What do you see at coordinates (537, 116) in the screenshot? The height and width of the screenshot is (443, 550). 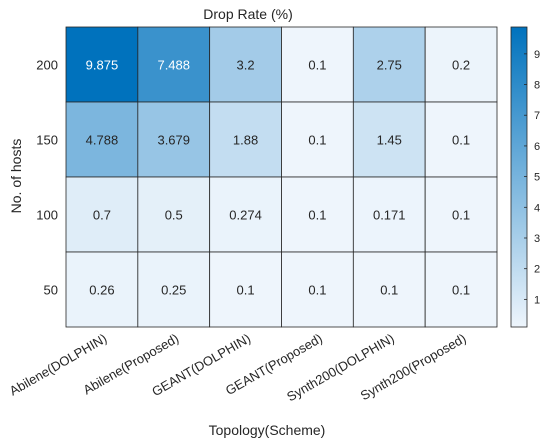 I see `colorbar-tick-label: 7` at bounding box center [537, 116].